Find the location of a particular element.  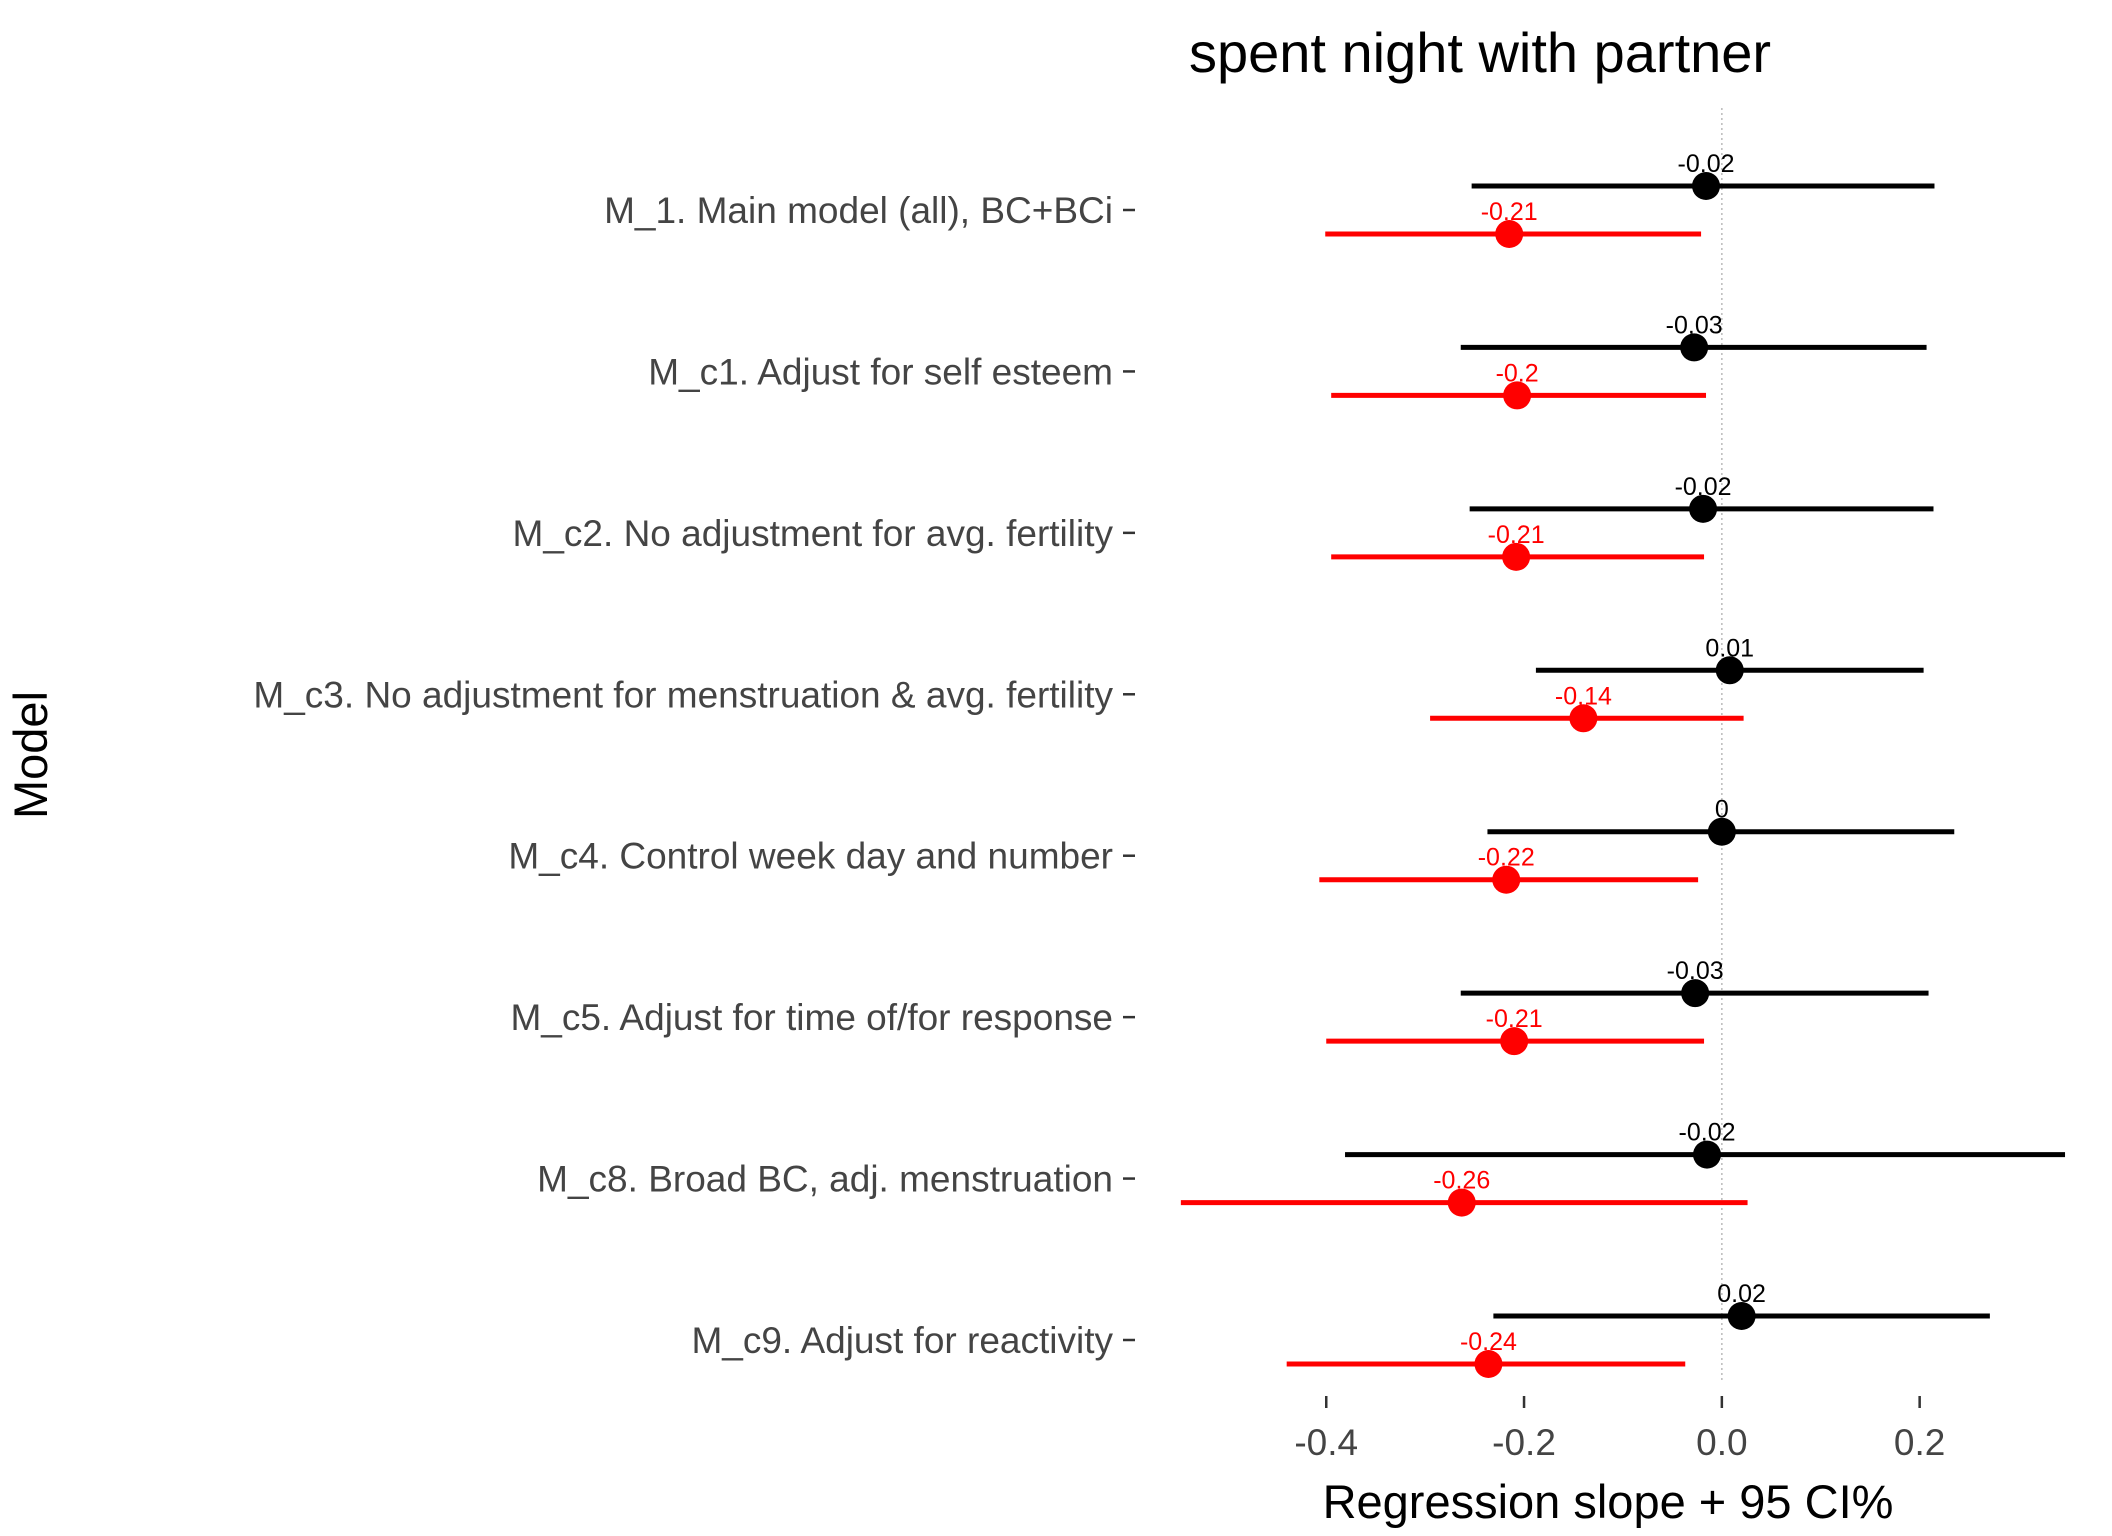

x-axis: -0.4 -0.2 0.0 0.2 is located at coordinates (1619, 1429).